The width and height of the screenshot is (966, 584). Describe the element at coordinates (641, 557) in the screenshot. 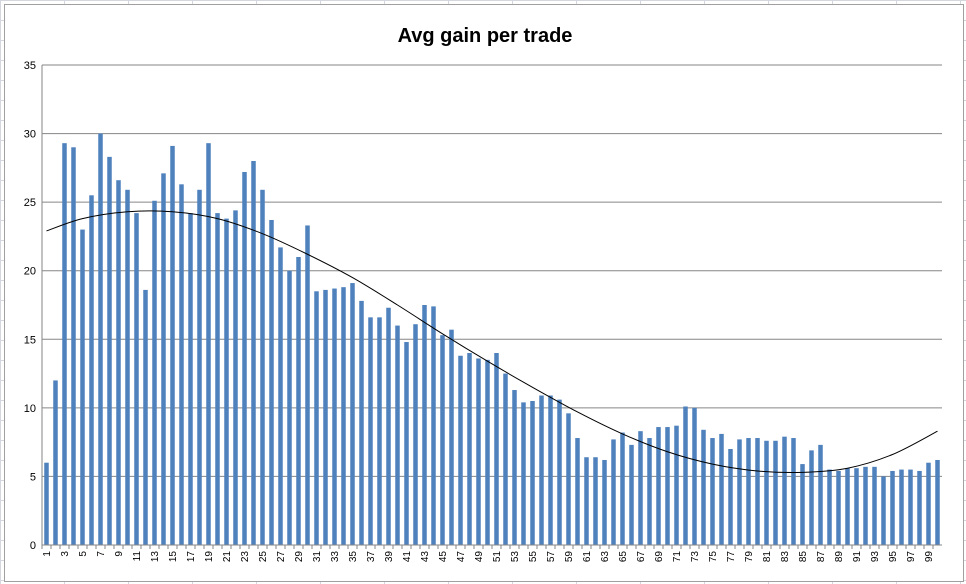

I see `x-tick-label: 67` at that location.